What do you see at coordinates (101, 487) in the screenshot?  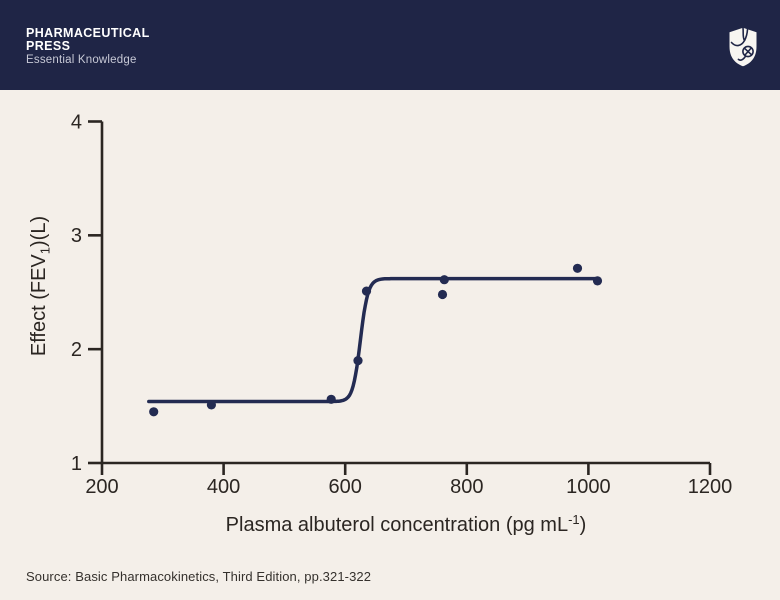 I see `x-tick-label: 200` at bounding box center [101, 487].